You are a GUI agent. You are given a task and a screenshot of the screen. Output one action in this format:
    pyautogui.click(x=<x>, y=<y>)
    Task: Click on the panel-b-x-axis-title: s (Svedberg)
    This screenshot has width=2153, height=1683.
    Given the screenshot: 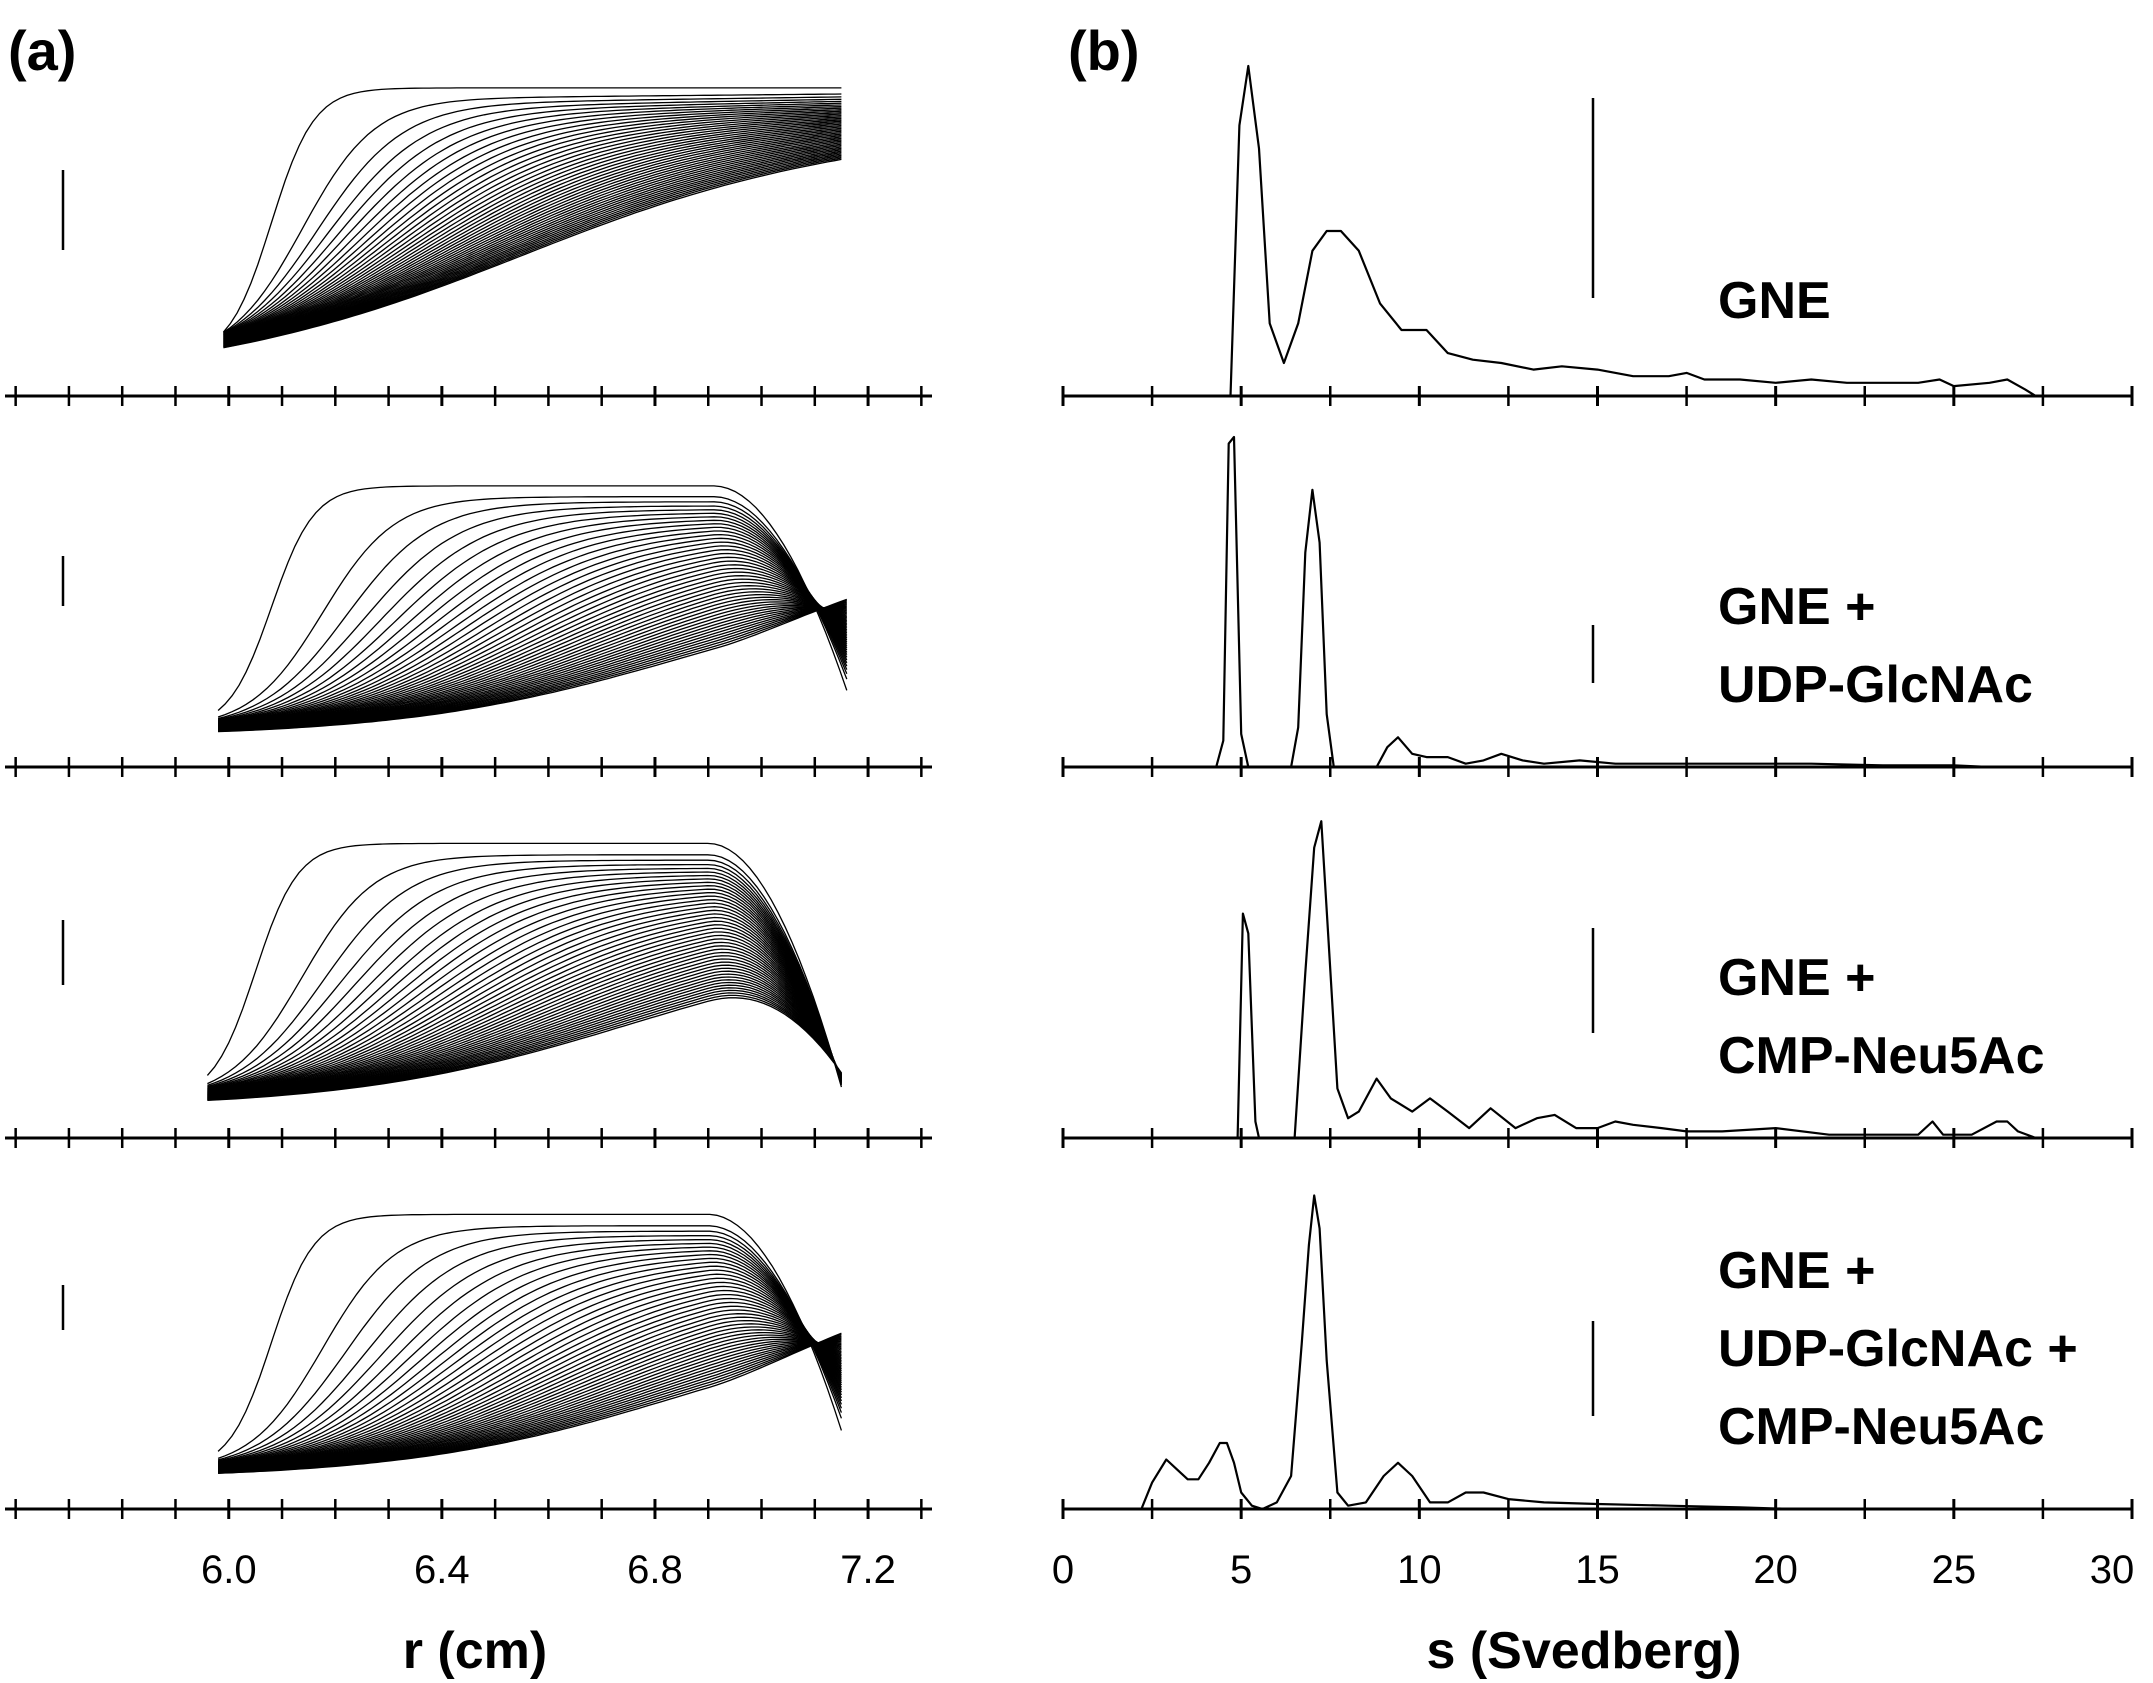 What is the action you would take?
    pyautogui.click(x=1584, y=1651)
    